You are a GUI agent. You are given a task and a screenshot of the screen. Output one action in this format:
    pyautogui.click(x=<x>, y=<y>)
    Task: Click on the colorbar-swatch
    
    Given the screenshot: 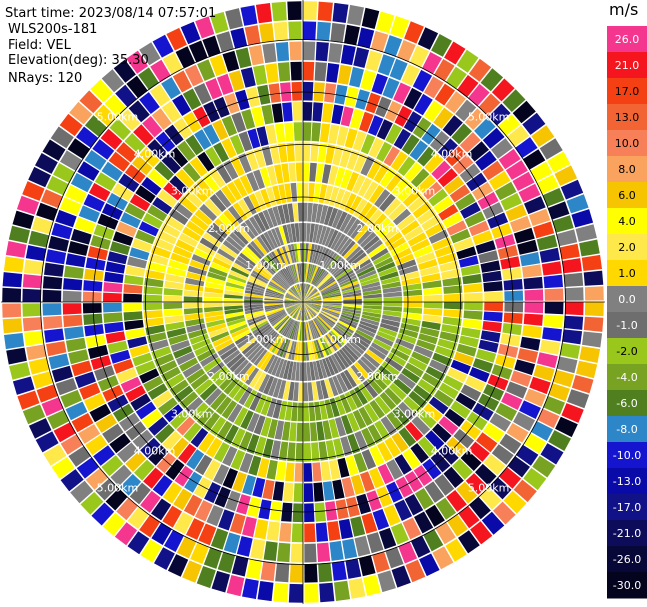 What is the action you would take?
    pyautogui.click(x=627, y=39)
    